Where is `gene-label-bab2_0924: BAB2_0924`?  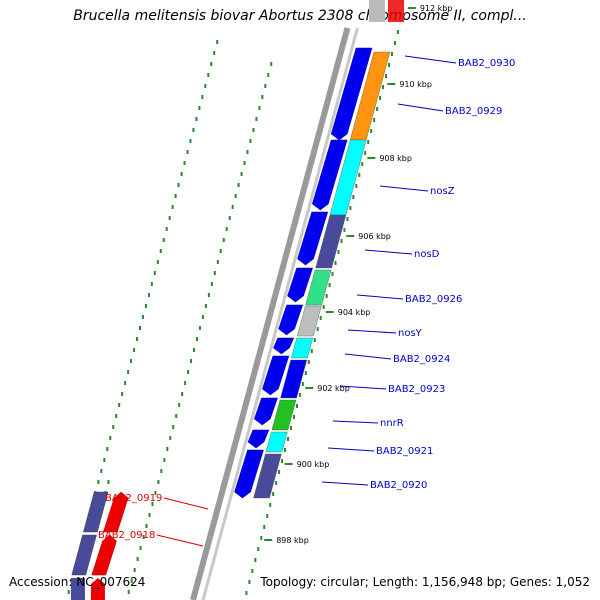
gene-label-bab2_0924: BAB2_0924 is located at coordinates (421, 359).